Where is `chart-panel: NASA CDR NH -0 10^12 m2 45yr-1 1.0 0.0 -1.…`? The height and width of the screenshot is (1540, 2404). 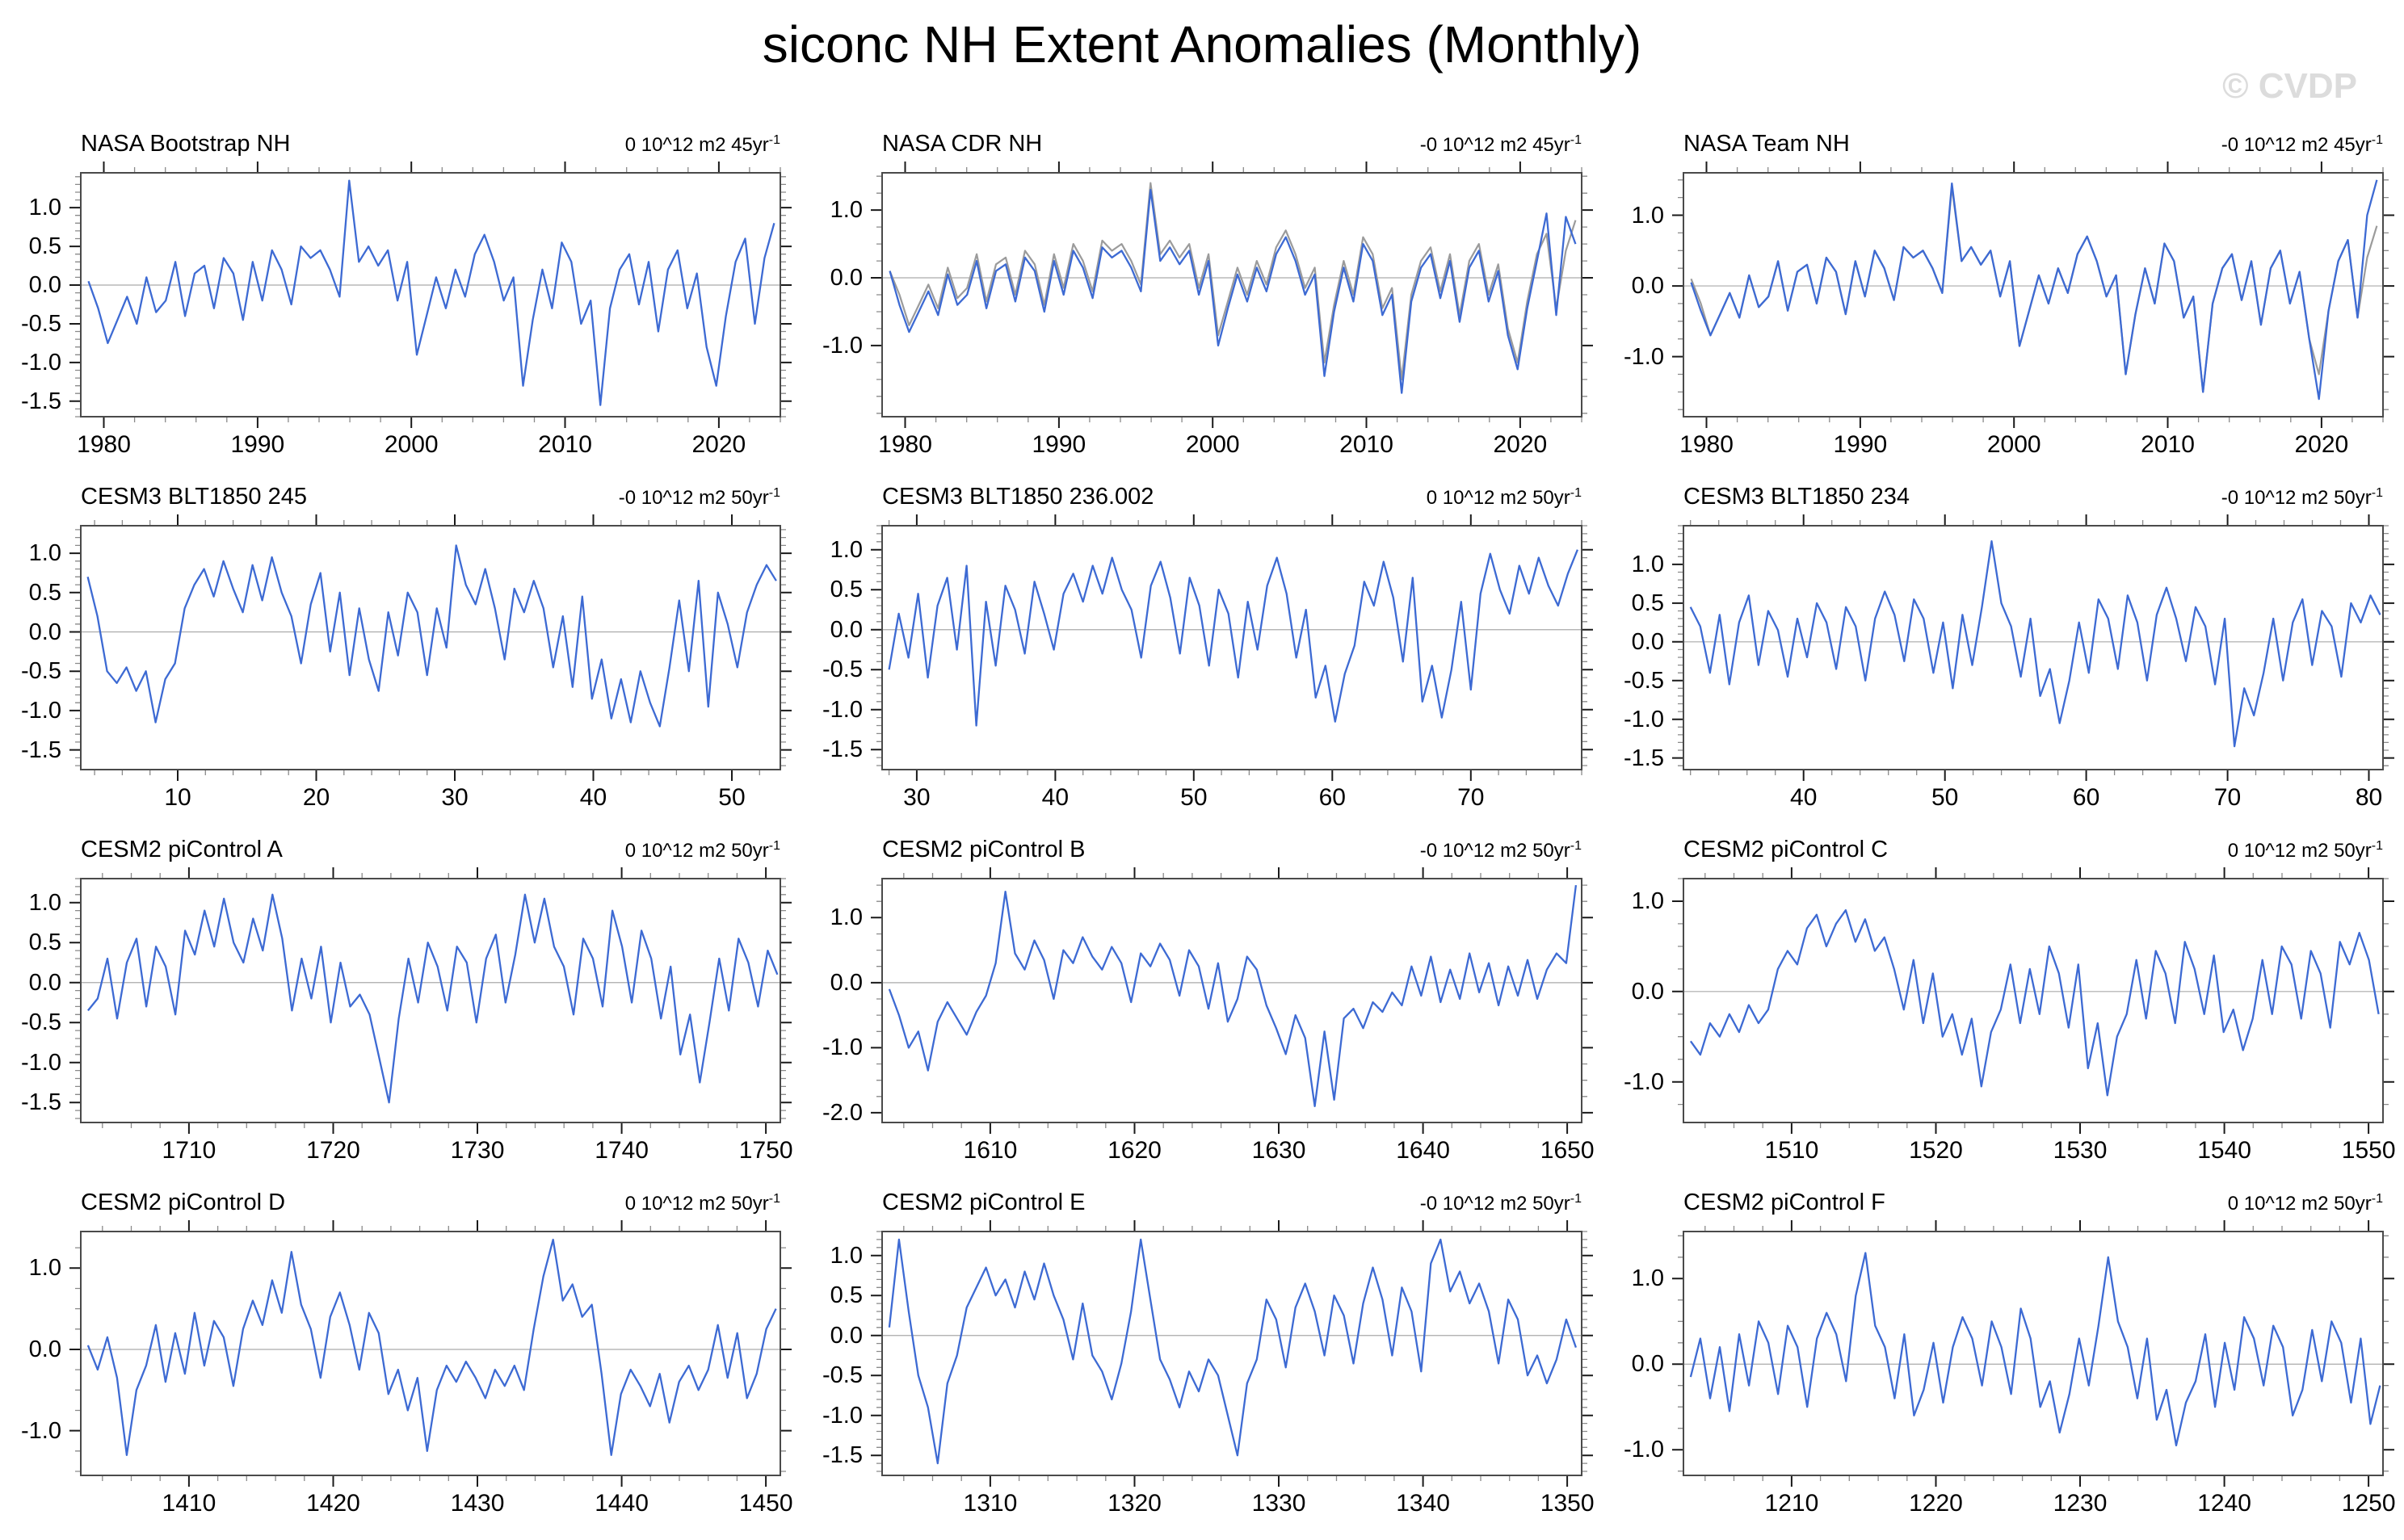 chart-panel: NASA CDR NH -0 10^12 m2 45yr-1 1.0 0.0 -1.… is located at coordinates (1202, 297).